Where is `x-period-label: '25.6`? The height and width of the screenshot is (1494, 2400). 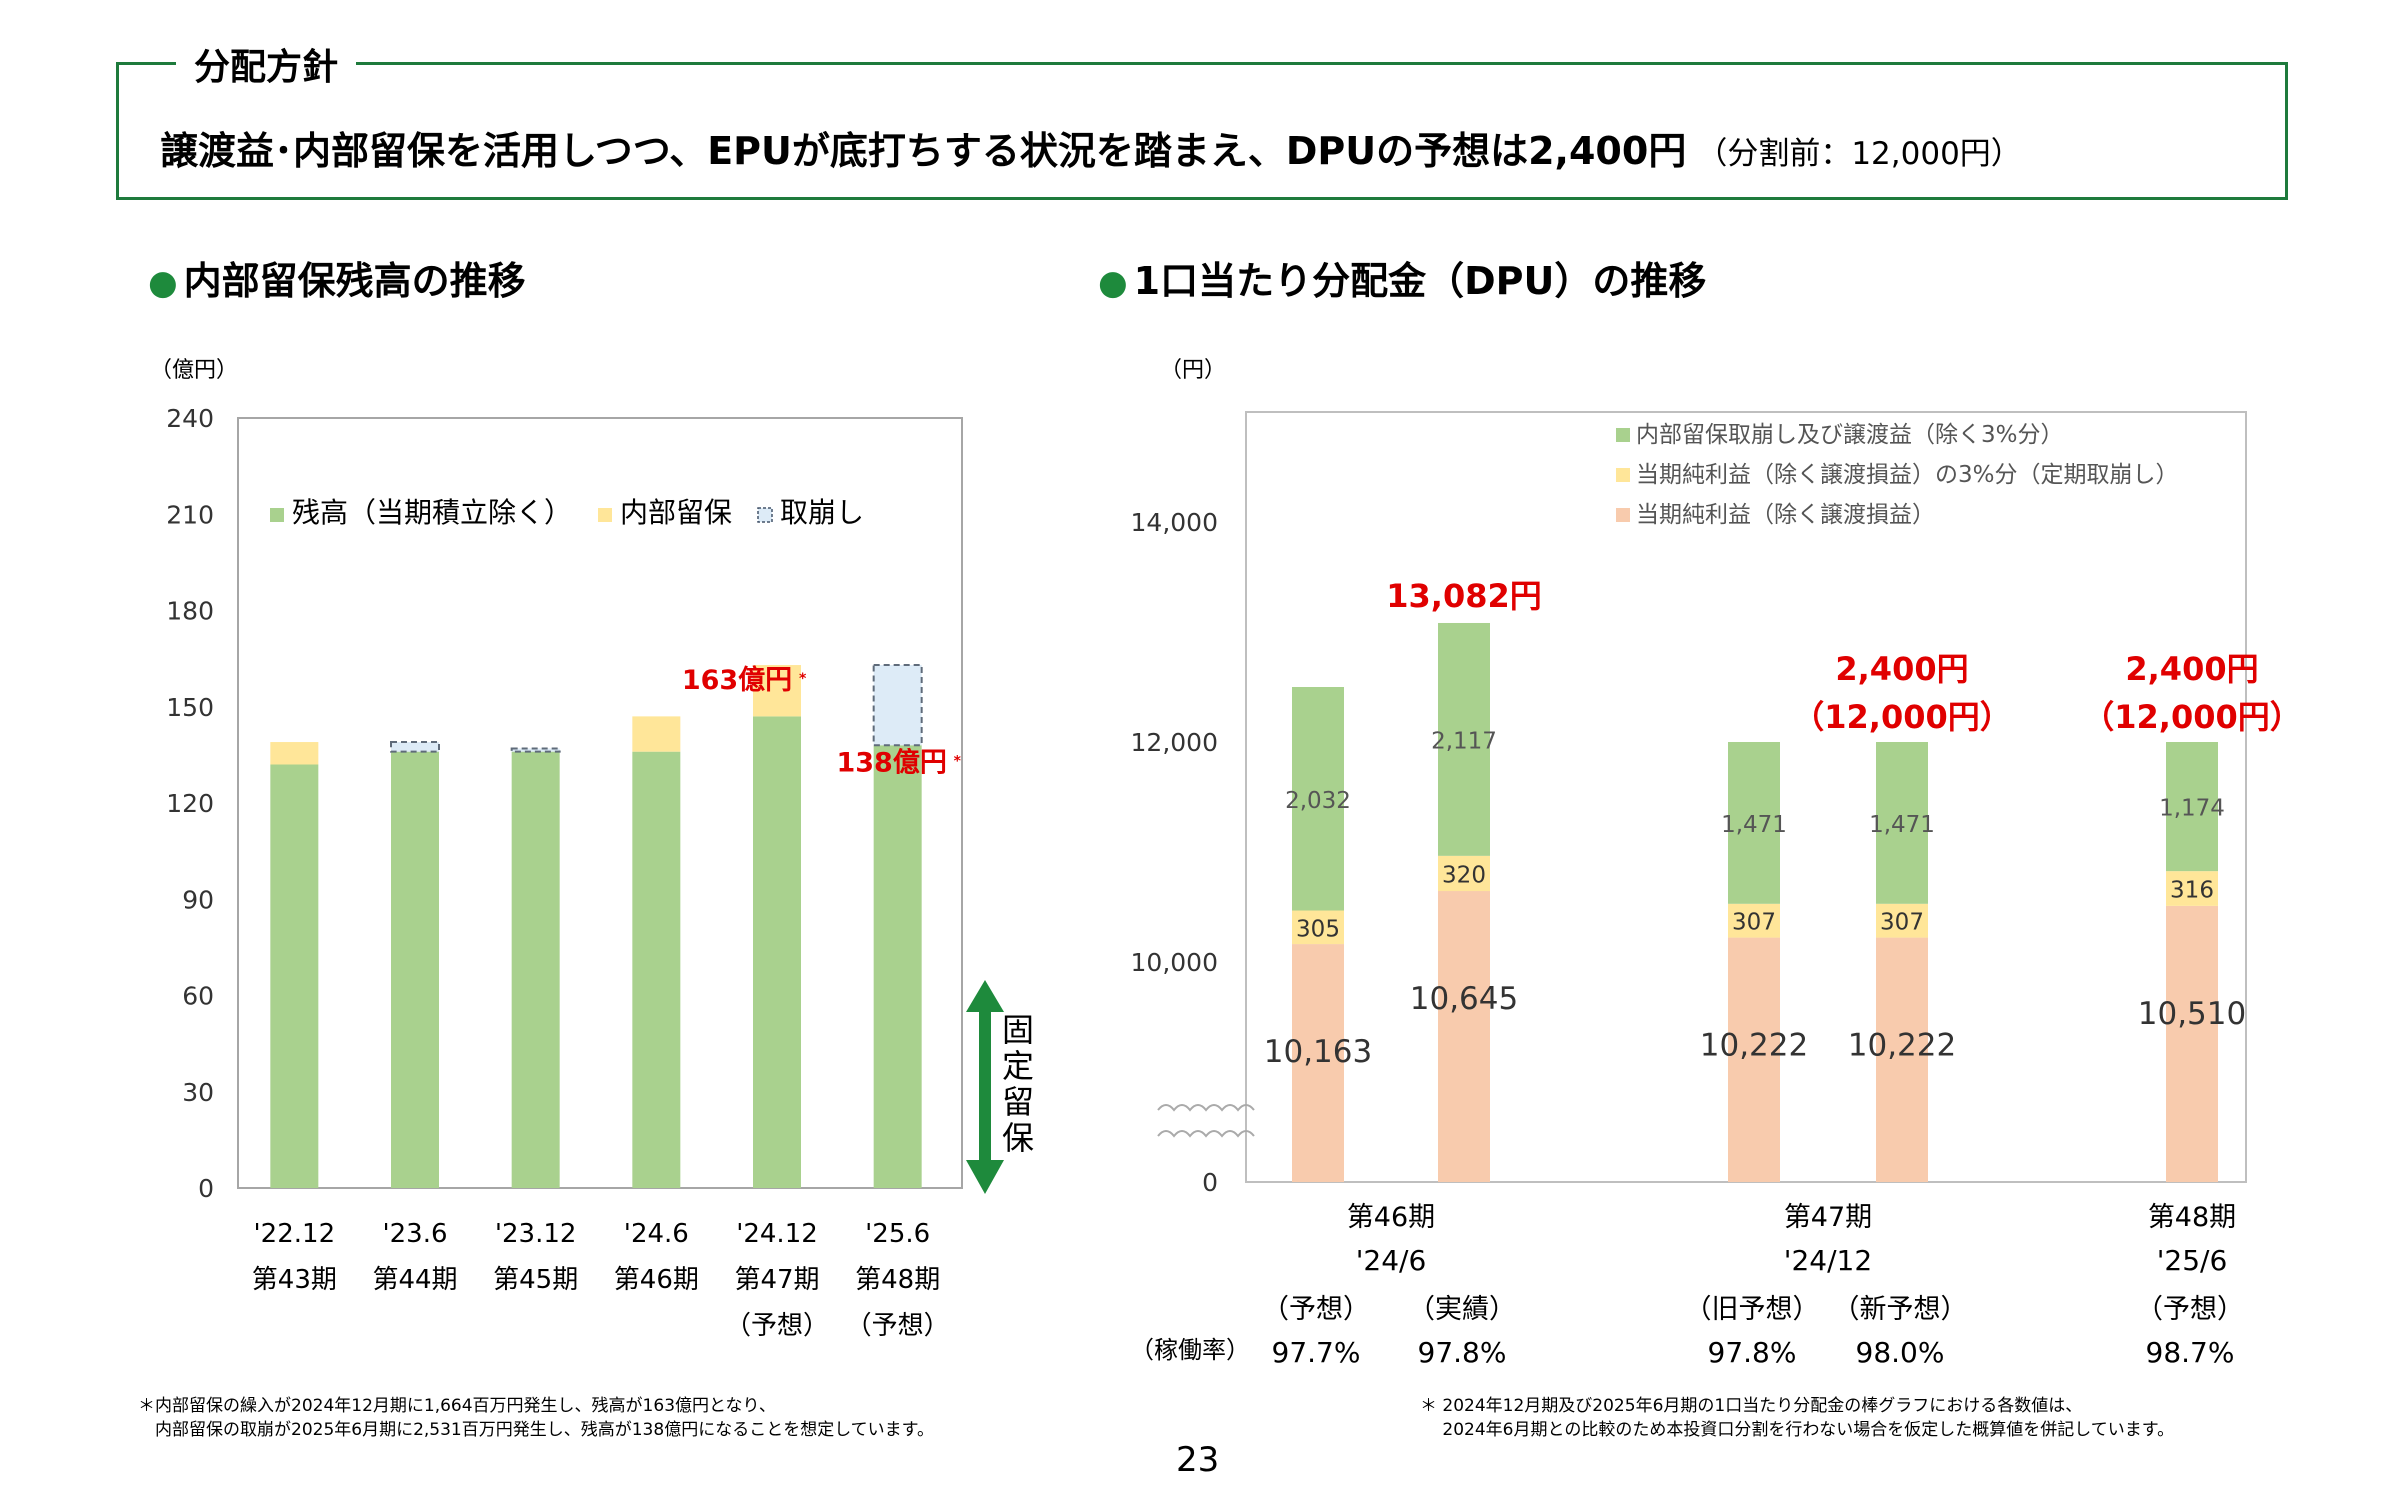 x-period-label: '25.6 is located at coordinates (897, 1234).